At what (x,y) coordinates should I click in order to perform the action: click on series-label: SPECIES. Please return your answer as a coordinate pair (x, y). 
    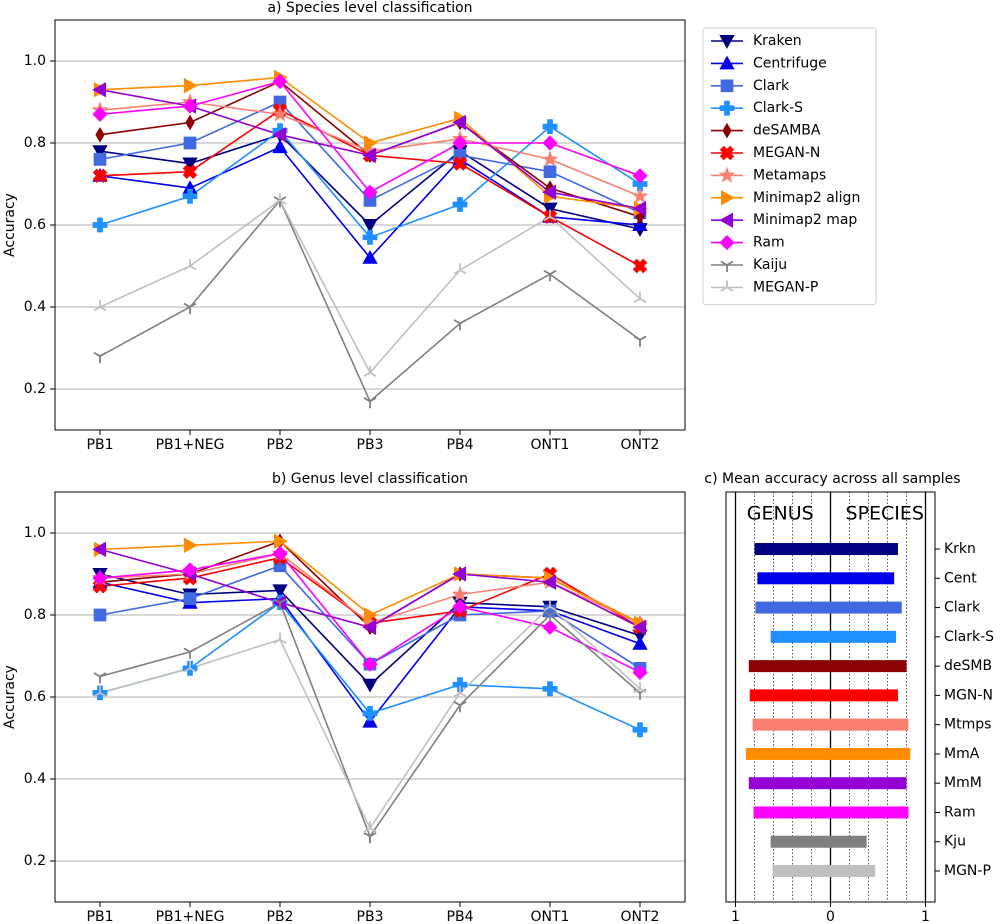
    Looking at the image, I should click on (885, 514).